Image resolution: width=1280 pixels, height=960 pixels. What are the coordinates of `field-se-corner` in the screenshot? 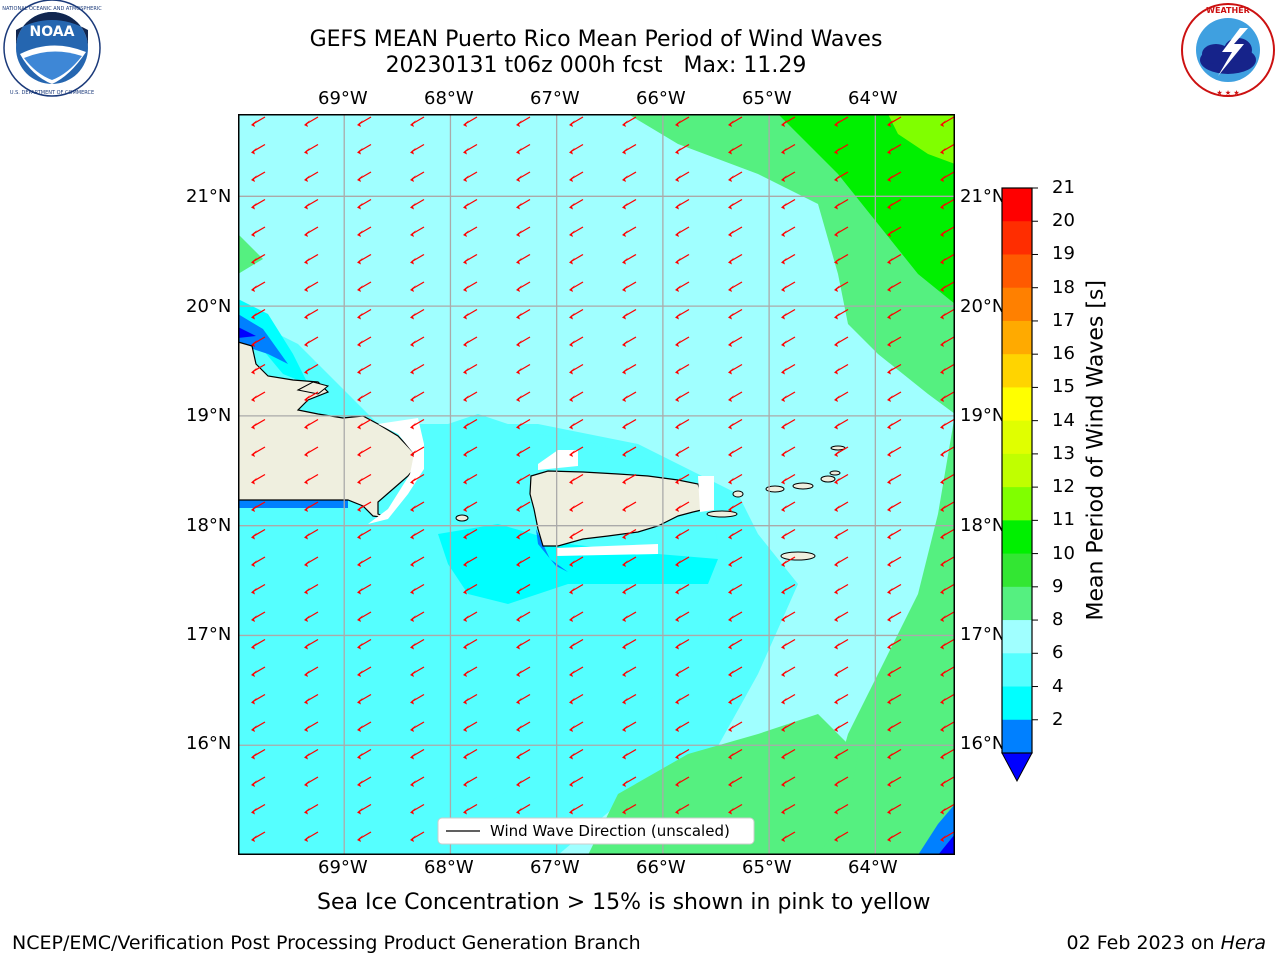 It's located at (936, 829).